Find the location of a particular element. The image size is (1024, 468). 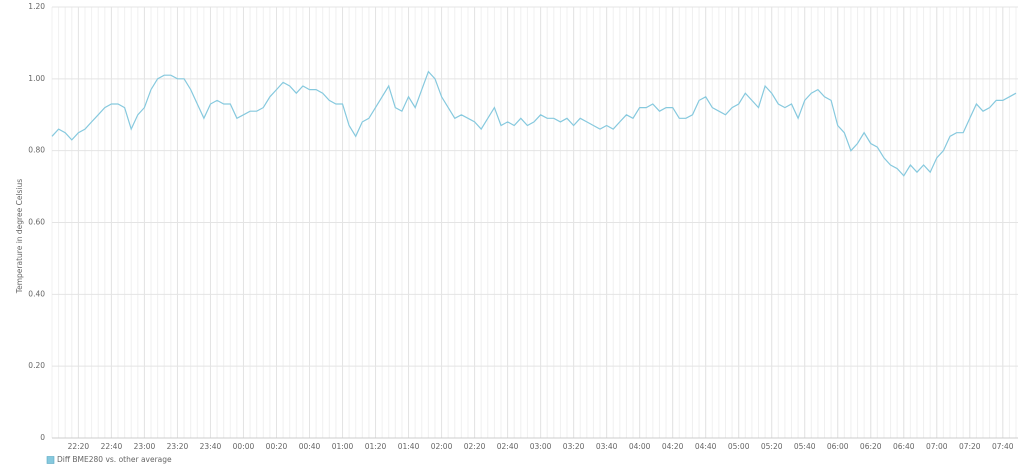

x-tick-label: 00:40 is located at coordinates (310, 446).